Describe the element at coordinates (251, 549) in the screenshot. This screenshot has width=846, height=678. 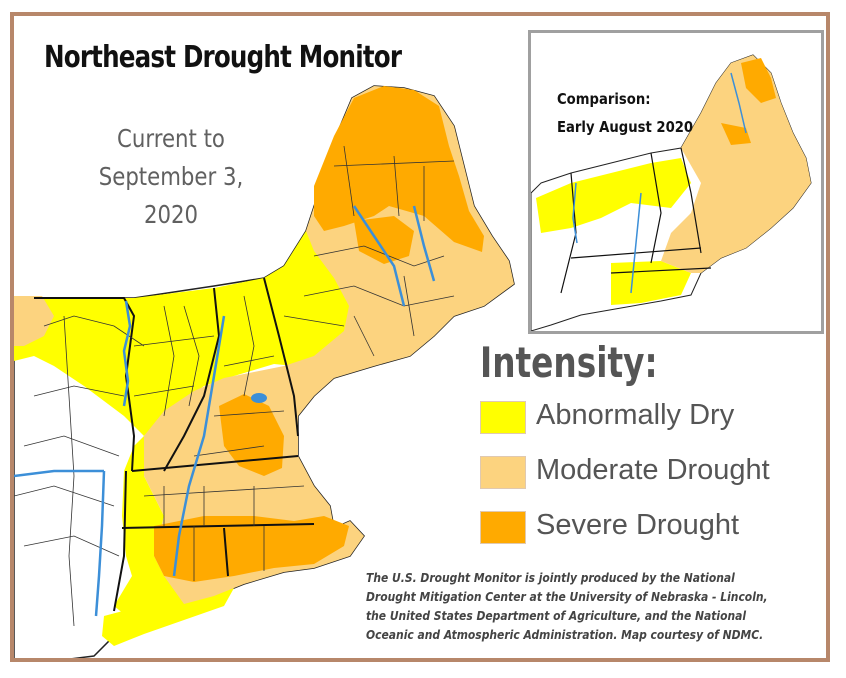
I see `severe-drought-south` at that location.